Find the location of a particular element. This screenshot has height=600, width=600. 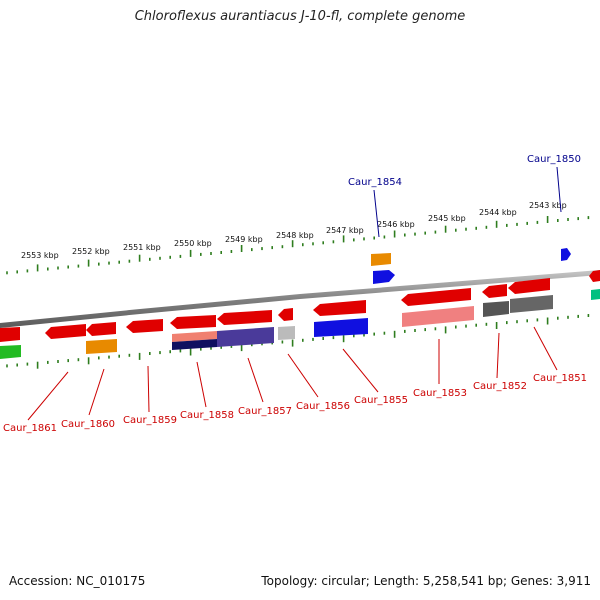

gene-caur-1858-navy is located at coordinates (194, 344).